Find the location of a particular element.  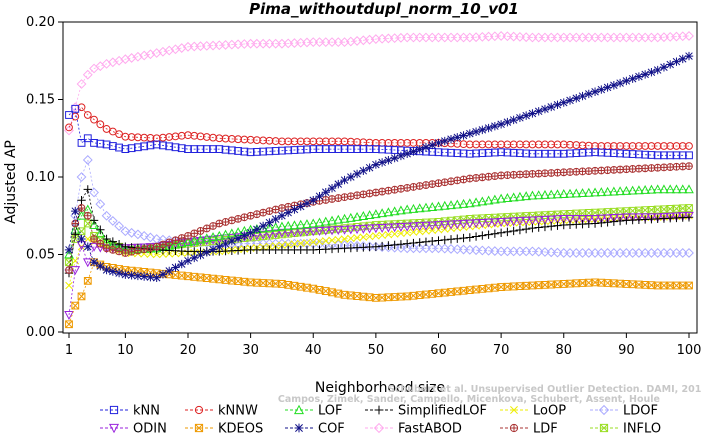

legend-entry-knn: kNN is located at coordinates (130, 411).